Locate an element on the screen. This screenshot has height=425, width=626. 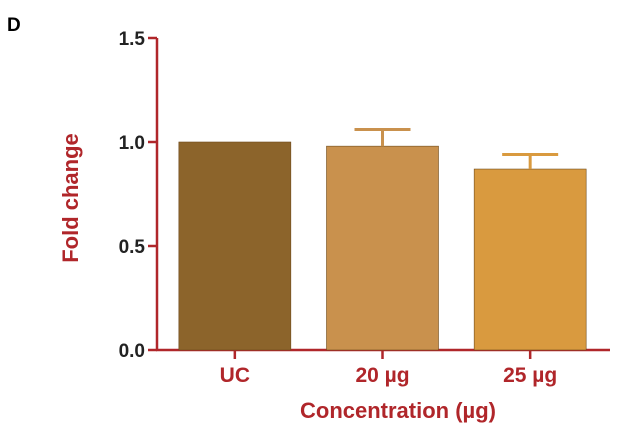
y-tick-label: 0.5 is located at coordinates (132, 247).